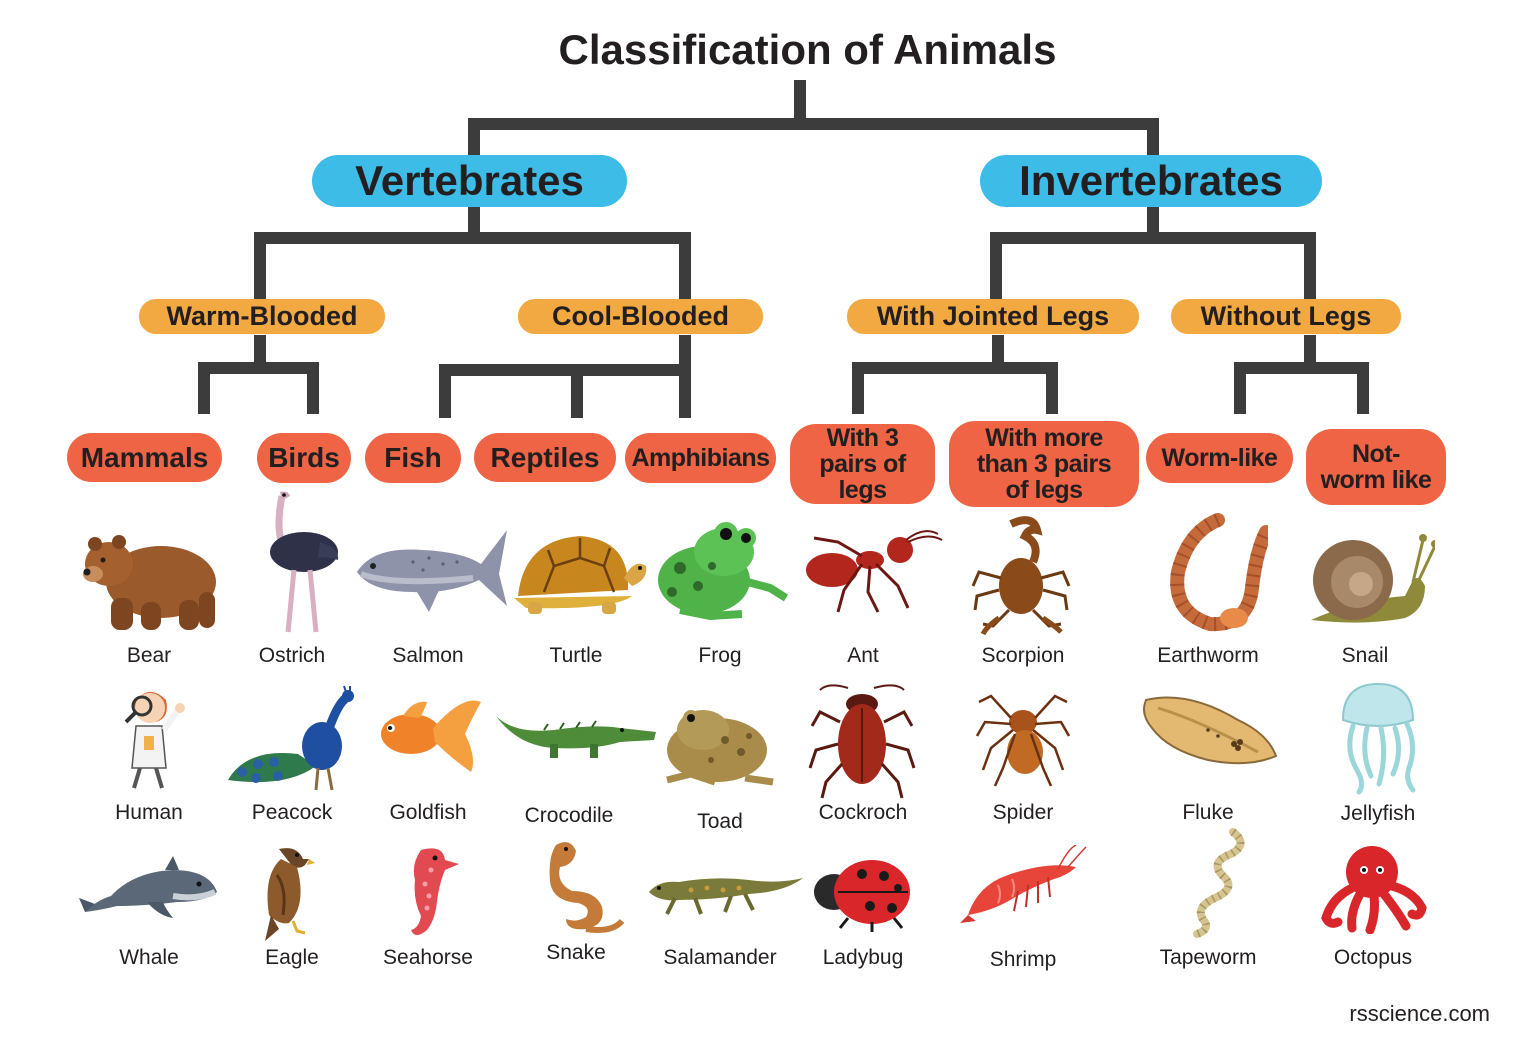 The image size is (1528, 1043). What do you see at coordinates (1210, 730) in the screenshot?
I see `fluke-icon` at bounding box center [1210, 730].